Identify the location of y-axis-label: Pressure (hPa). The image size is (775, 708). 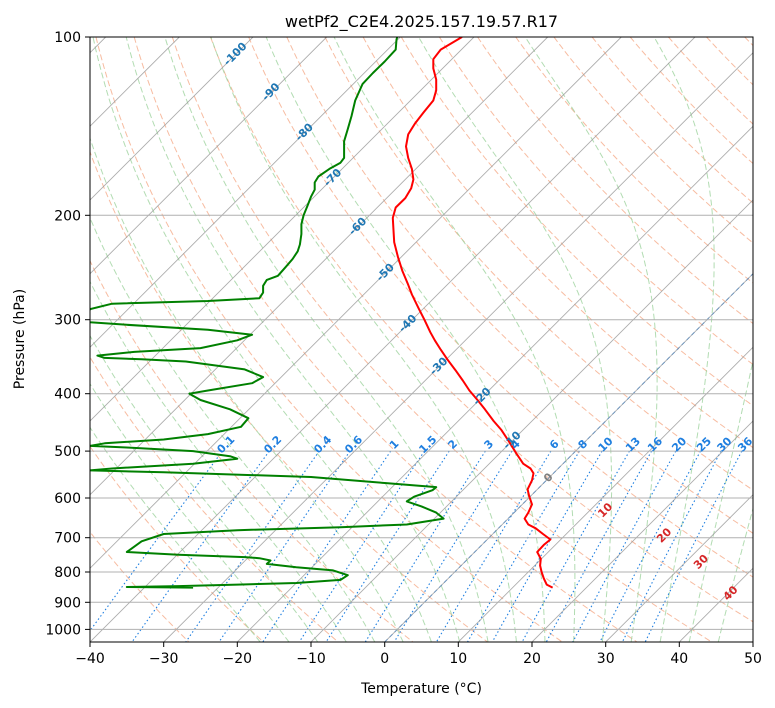
(20, 339).